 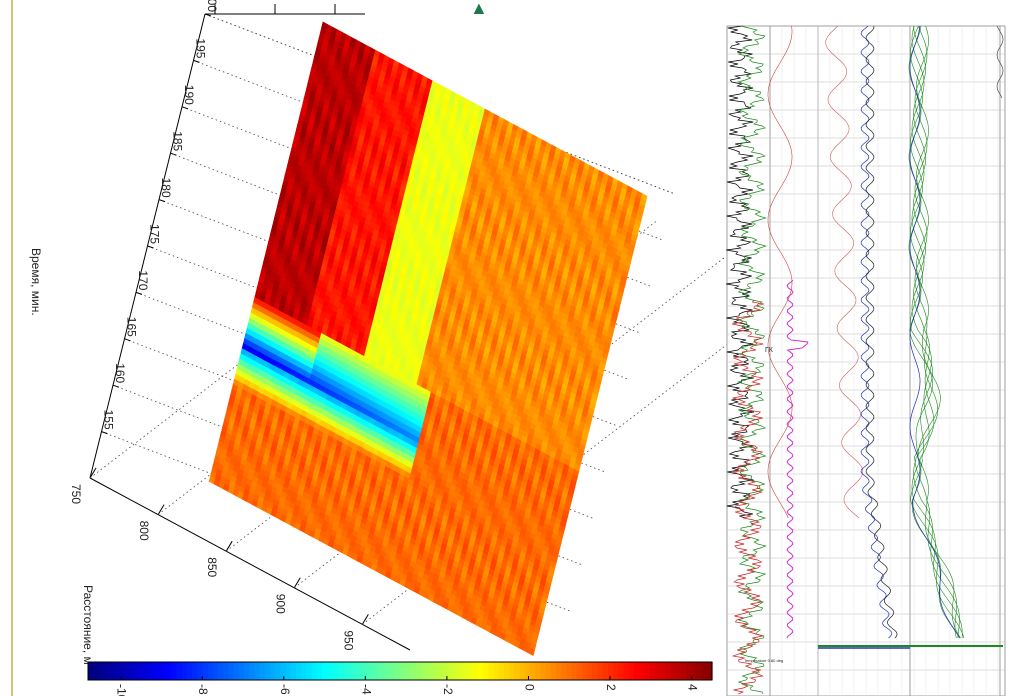 I want to click on x-tick-label: 950, so click(x=348, y=640).